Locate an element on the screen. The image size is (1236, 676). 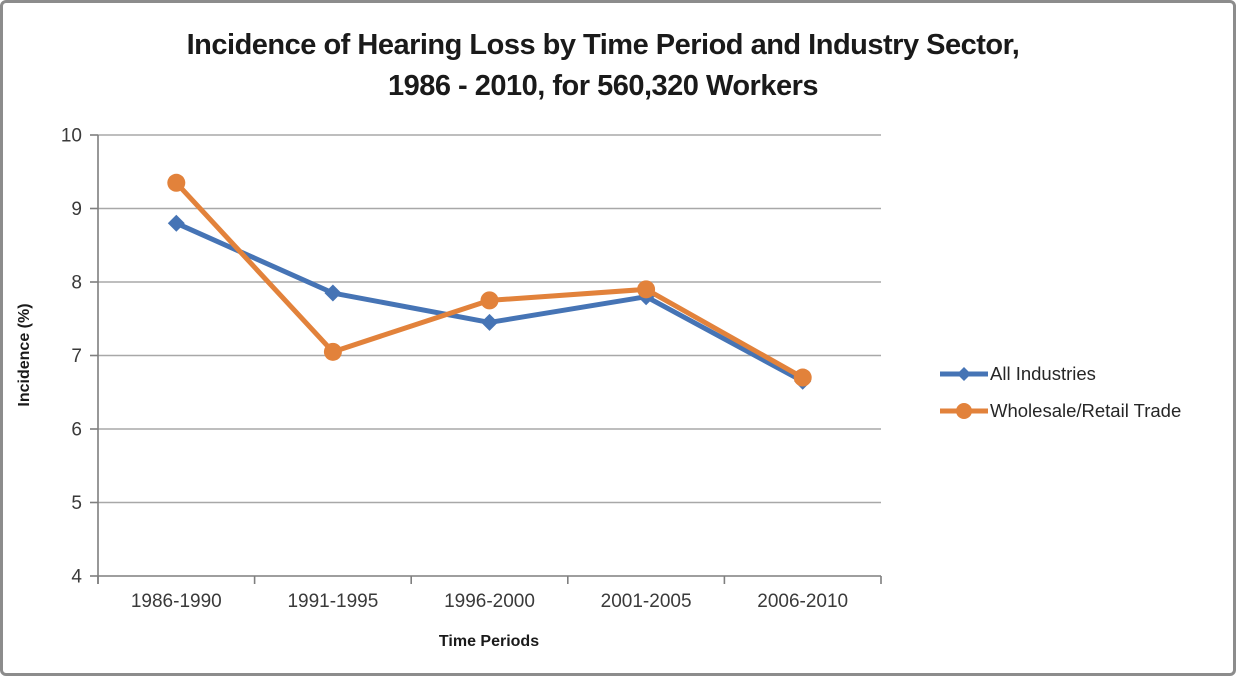
y-tick-label: 5 is located at coordinates (76, 503).